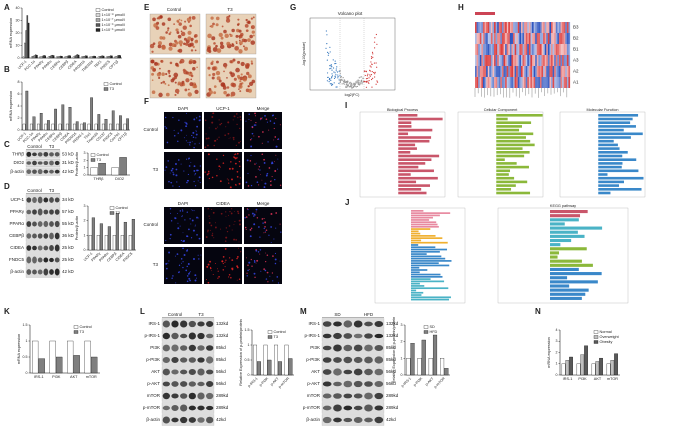 Image resolution: width=685 pixels, height=434 pixels. Describe the element at coordinates (57, 137) in the screenshot. I see `x-tick-label: CEBPβ` at that location.